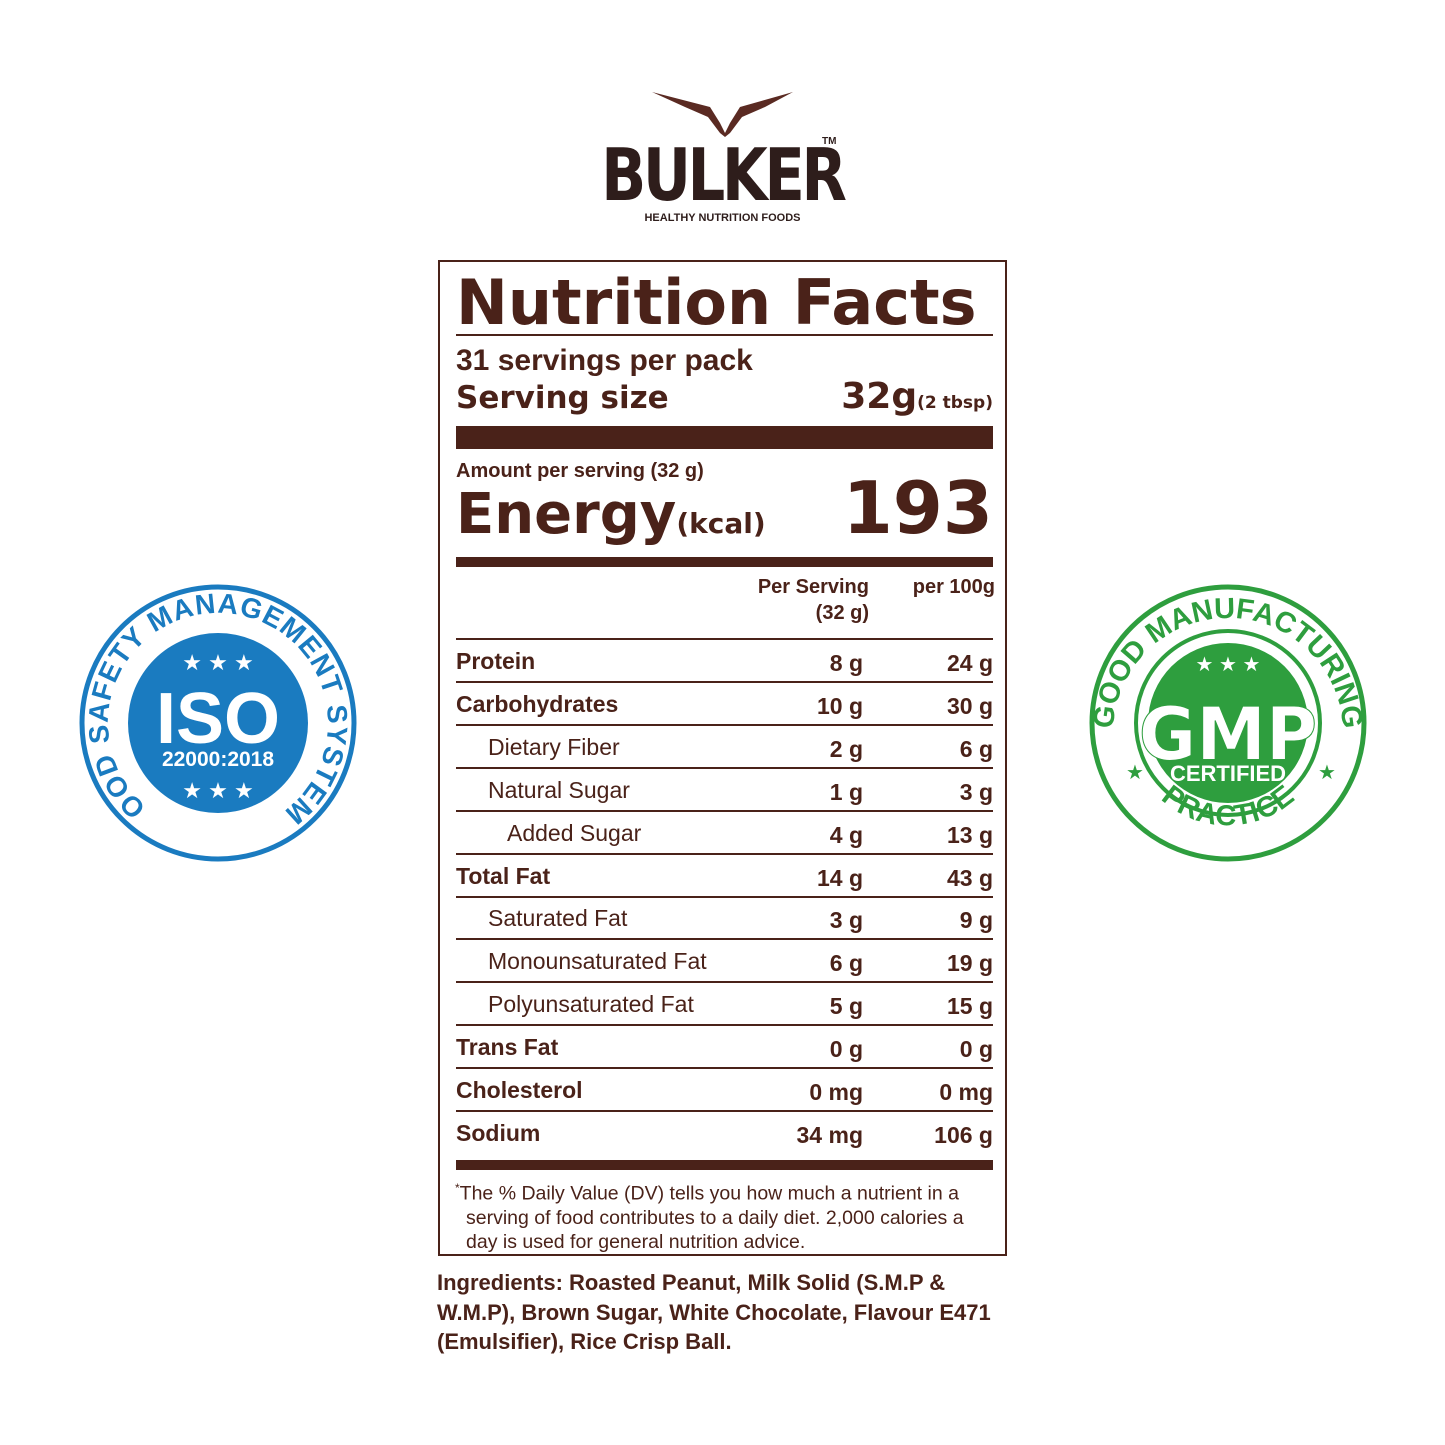  I want to click on nutrient-row: Cholesterol 0 mg 0 mg, so click(724, 1090).